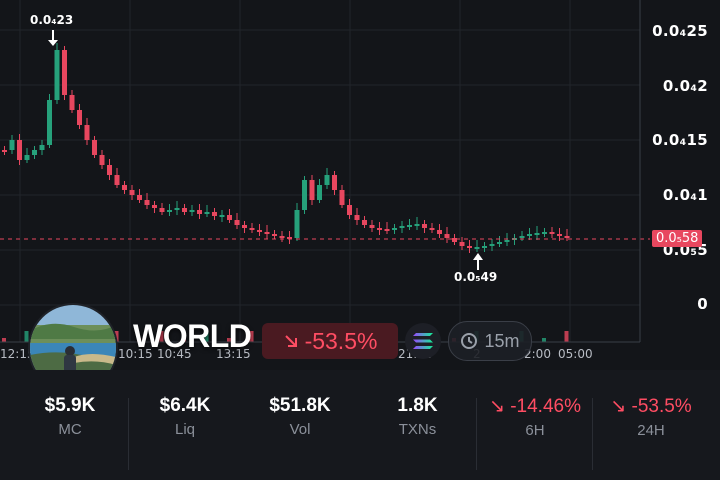 The image size is (720, 480). Describe the element at coordinates (174, 354) in the screenshot. I see `x-tick: 10:45` at that location.